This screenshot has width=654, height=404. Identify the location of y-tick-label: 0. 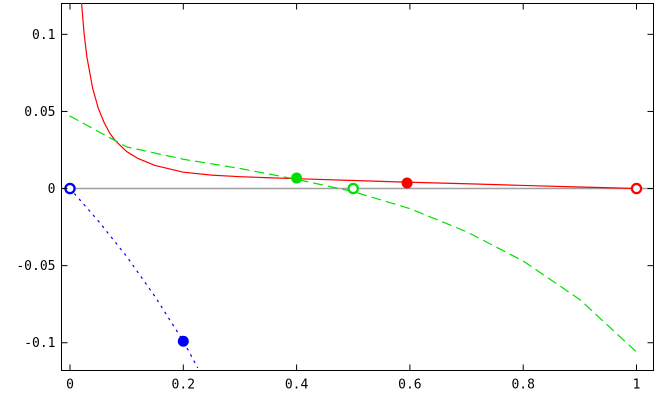
(52, 189).